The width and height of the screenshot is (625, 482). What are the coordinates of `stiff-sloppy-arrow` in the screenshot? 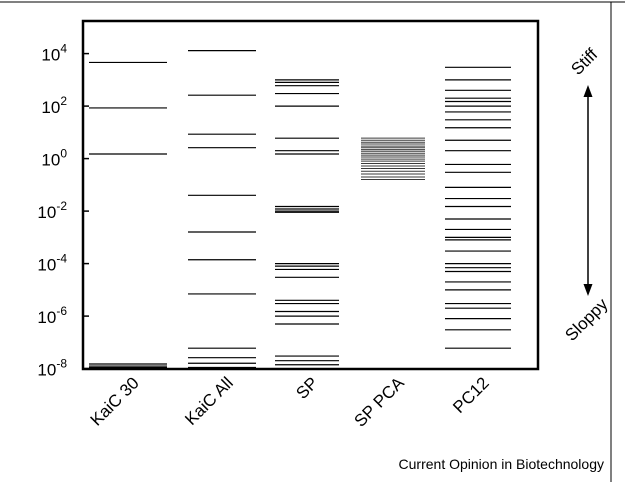 It's located at (588, 190).